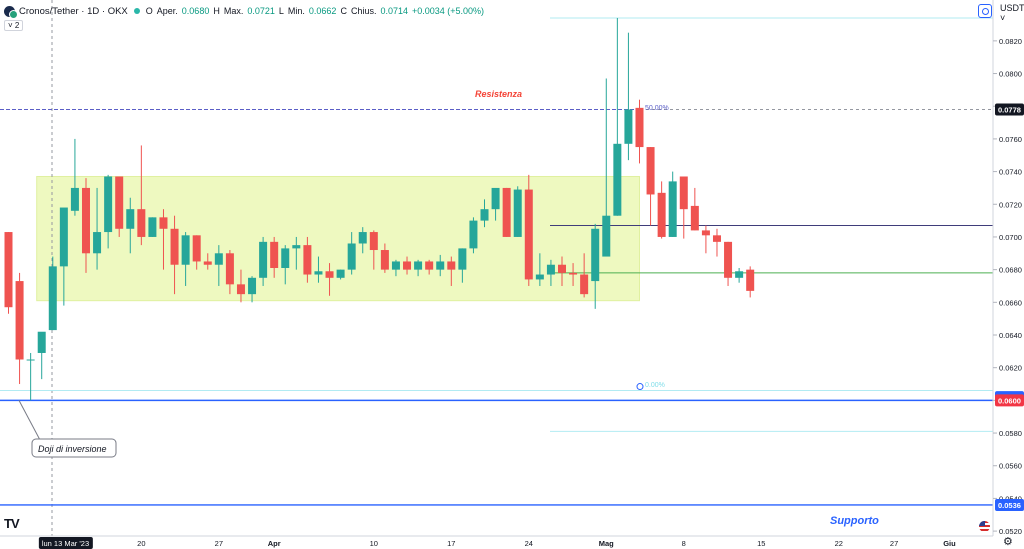  Describe the element at coordinates (1010, 204) in the screenshot. I see `price-tick-label: 0.0720` at that location.